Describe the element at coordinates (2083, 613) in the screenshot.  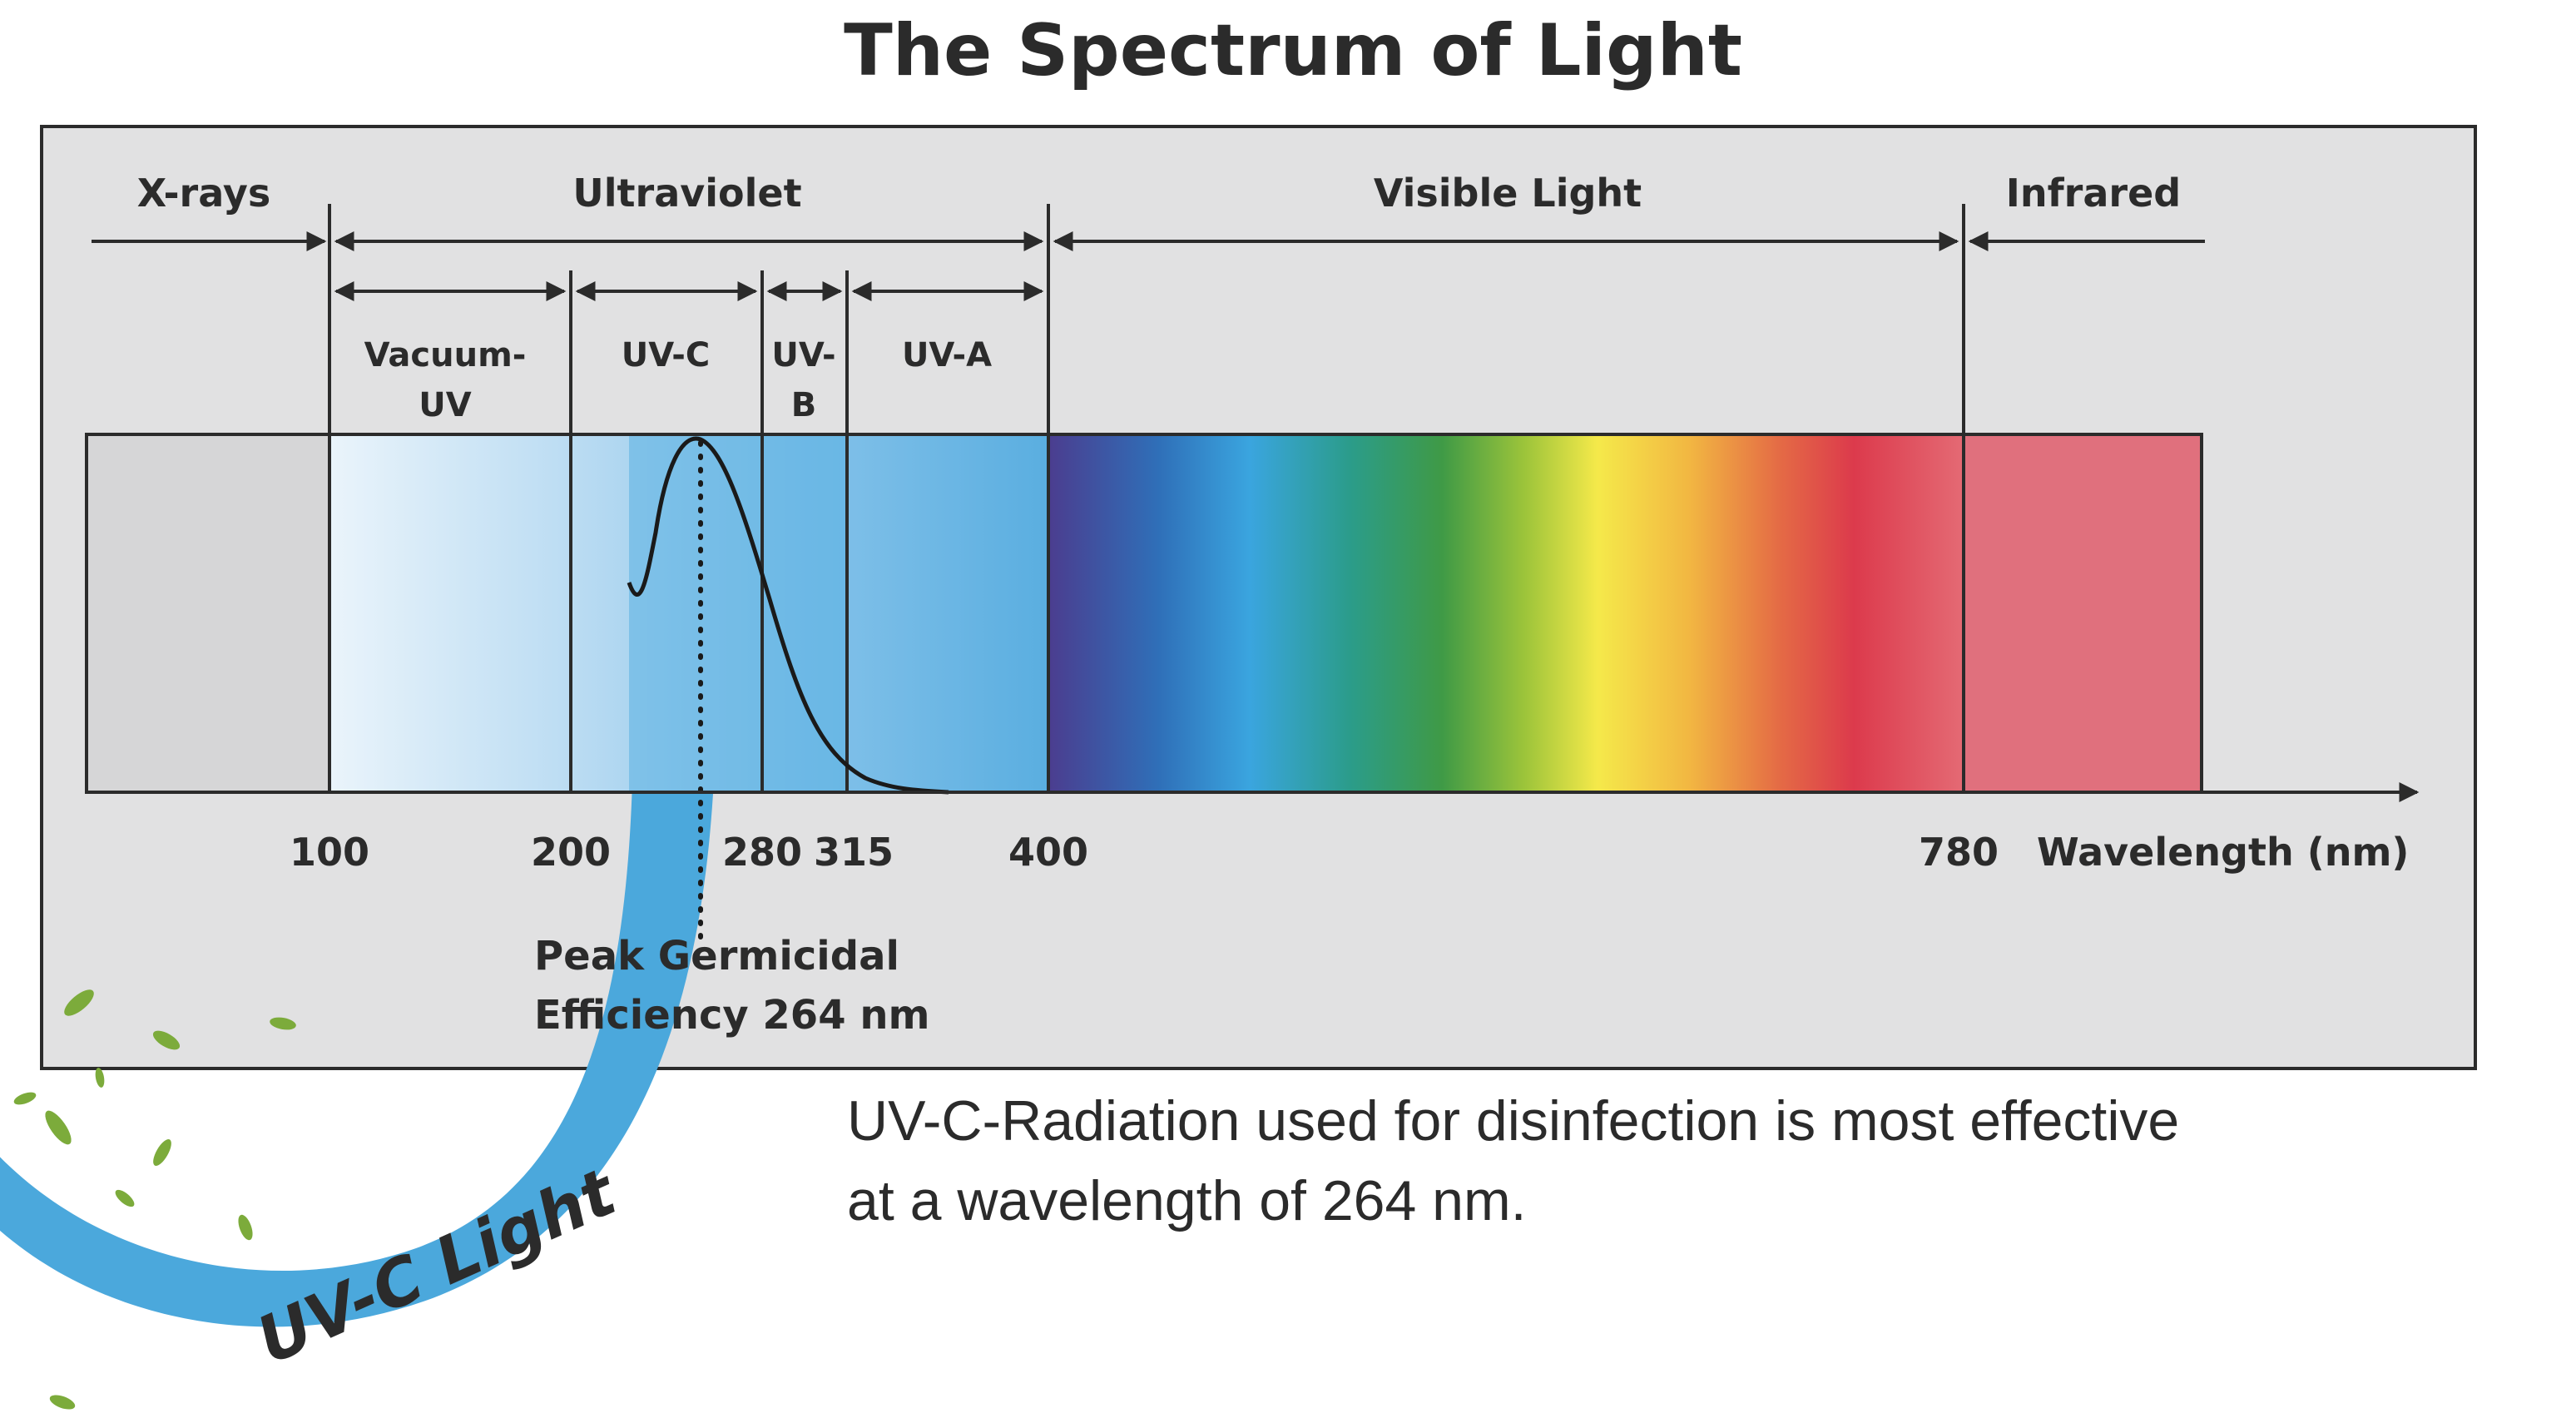
I see `infrared-band-fill` at that location.